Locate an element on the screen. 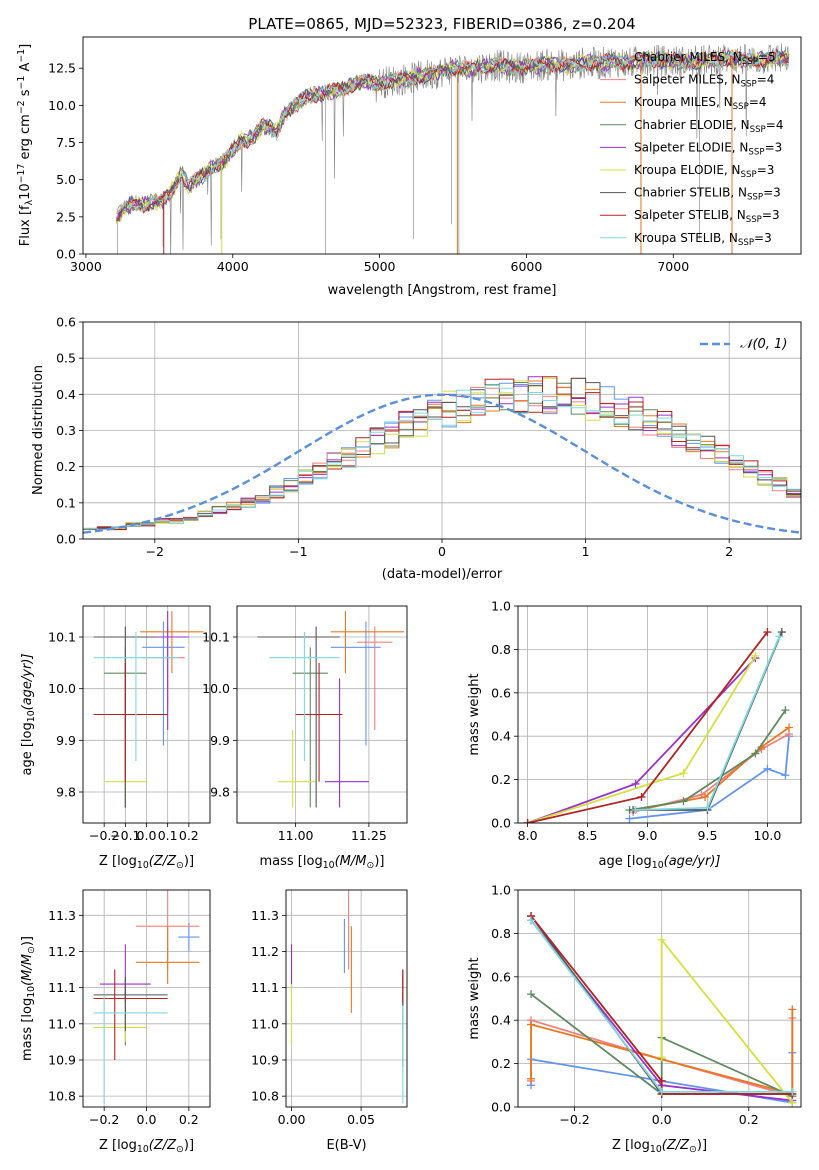  y-tick-label: 11.3 is located at coordinates (265, 915).